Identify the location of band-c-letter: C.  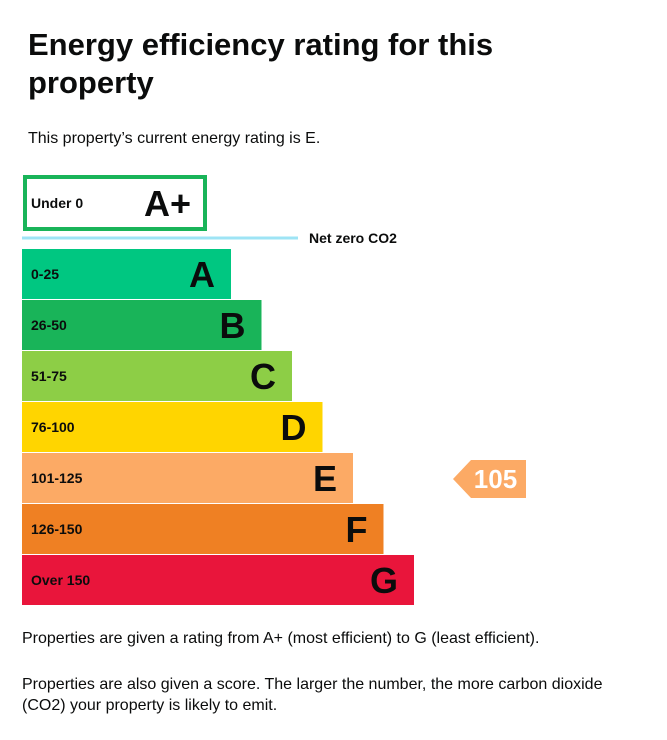
(263, 376).